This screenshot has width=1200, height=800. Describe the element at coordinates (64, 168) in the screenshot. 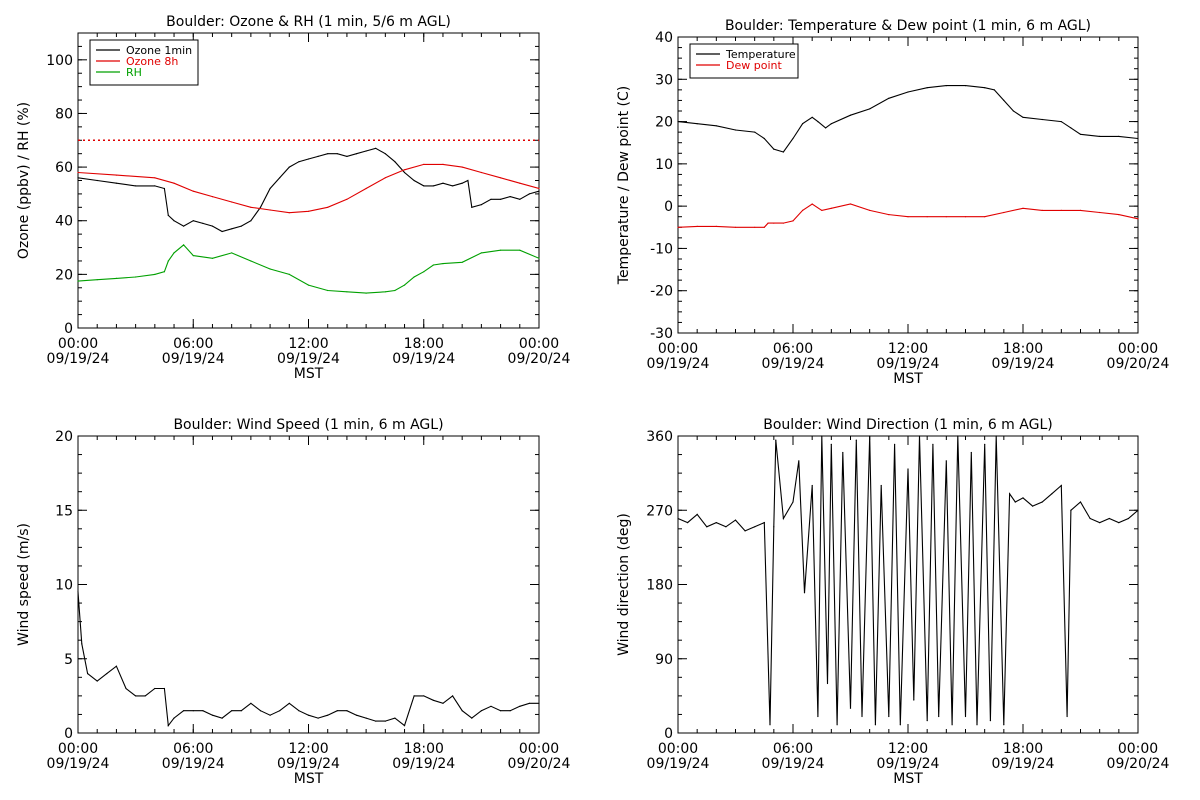

I see `y-tick-label: 60` at that location.